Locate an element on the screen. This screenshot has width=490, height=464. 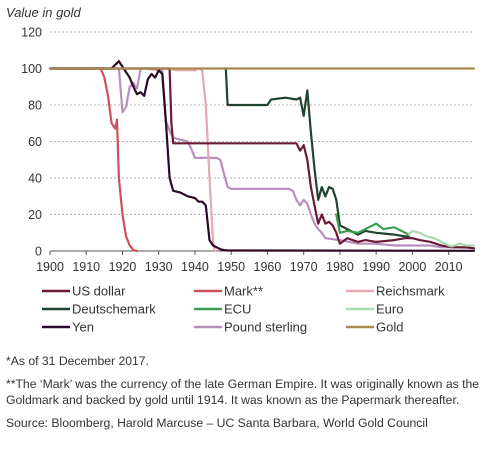
x-tick-label: 1980 is located at coordinates (340, 267).